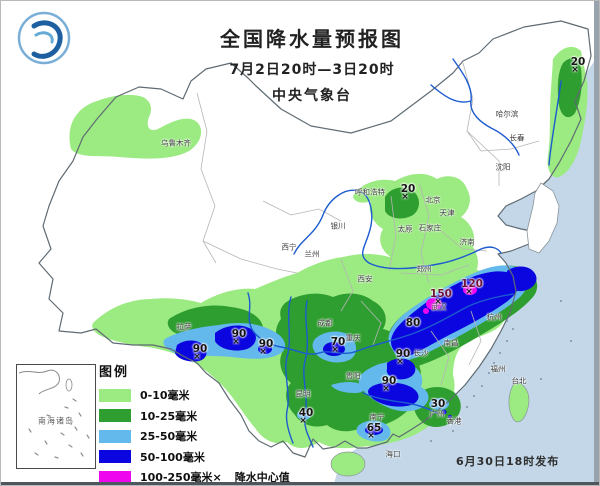  What do you see at coordinates (437, 414) in the screenshot?
I see `city-label: 广州` at bounding box center [437, 414].